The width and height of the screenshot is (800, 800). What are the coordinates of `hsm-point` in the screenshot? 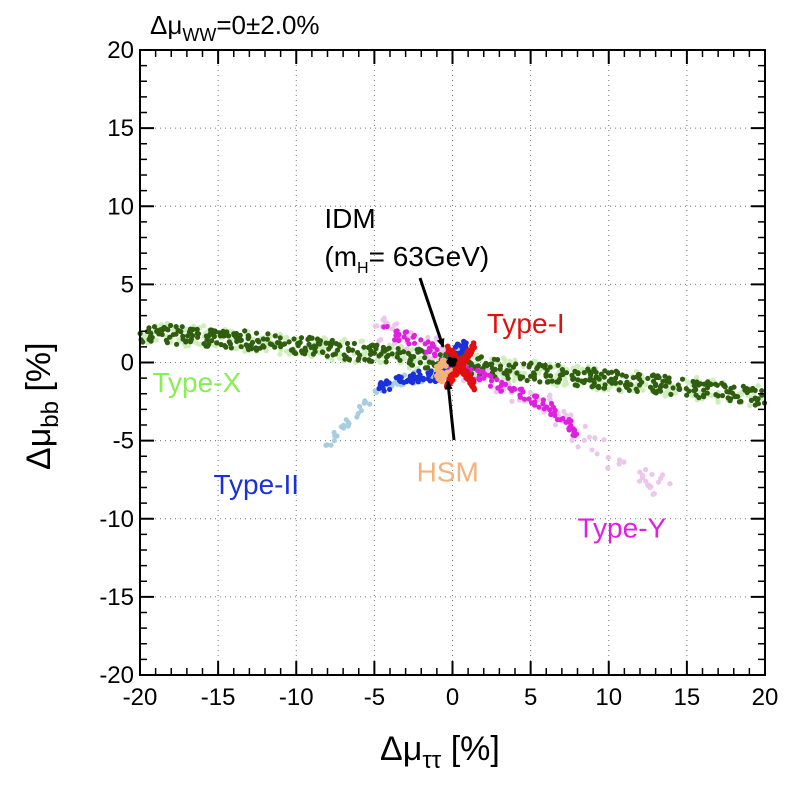 It's located at (446, 366).